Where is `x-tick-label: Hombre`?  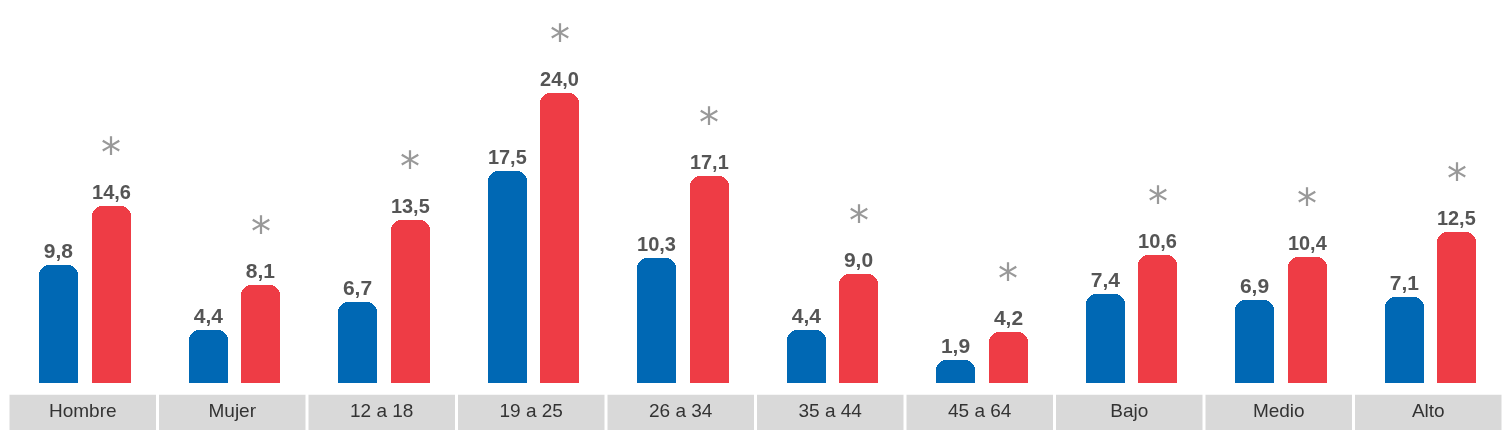 x-tick-label: Hombre is located at coordinates (82, 410).